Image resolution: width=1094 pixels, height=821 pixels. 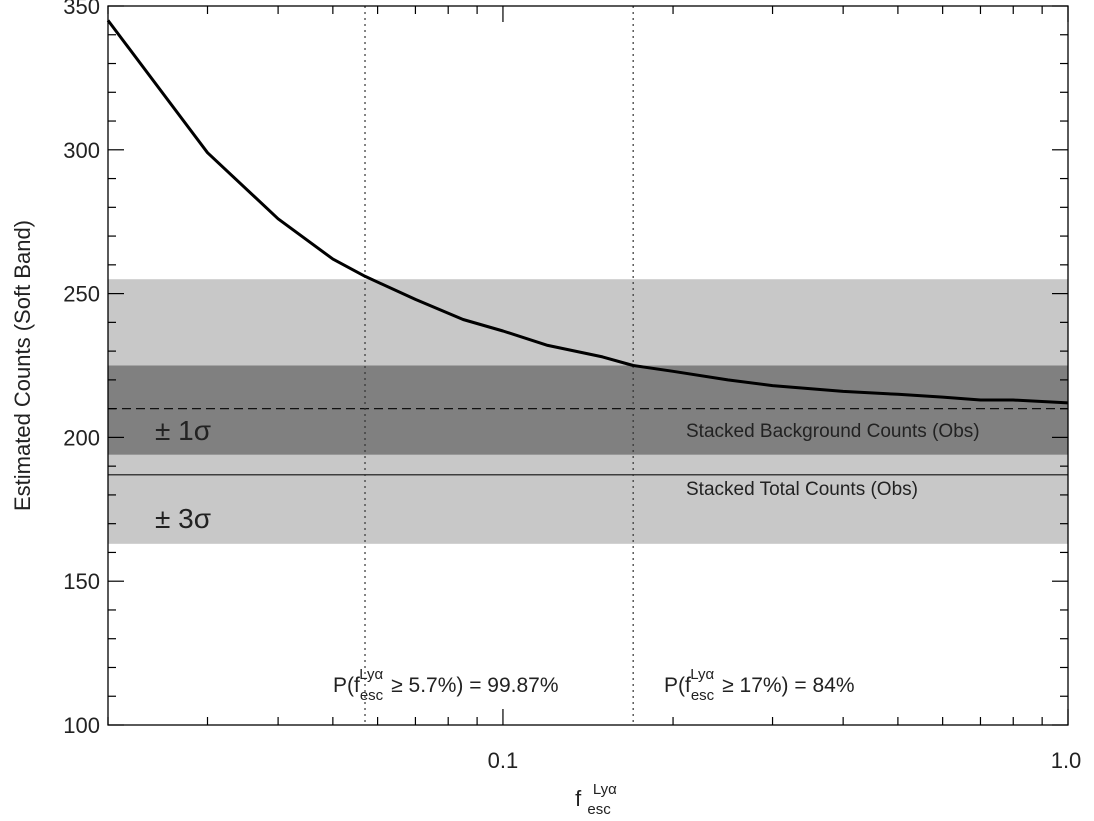 I want to click on vline-annotation-0: P(fesc Lyα ≥ 5.7%) = 99.87%, so click(x=446, y=685).